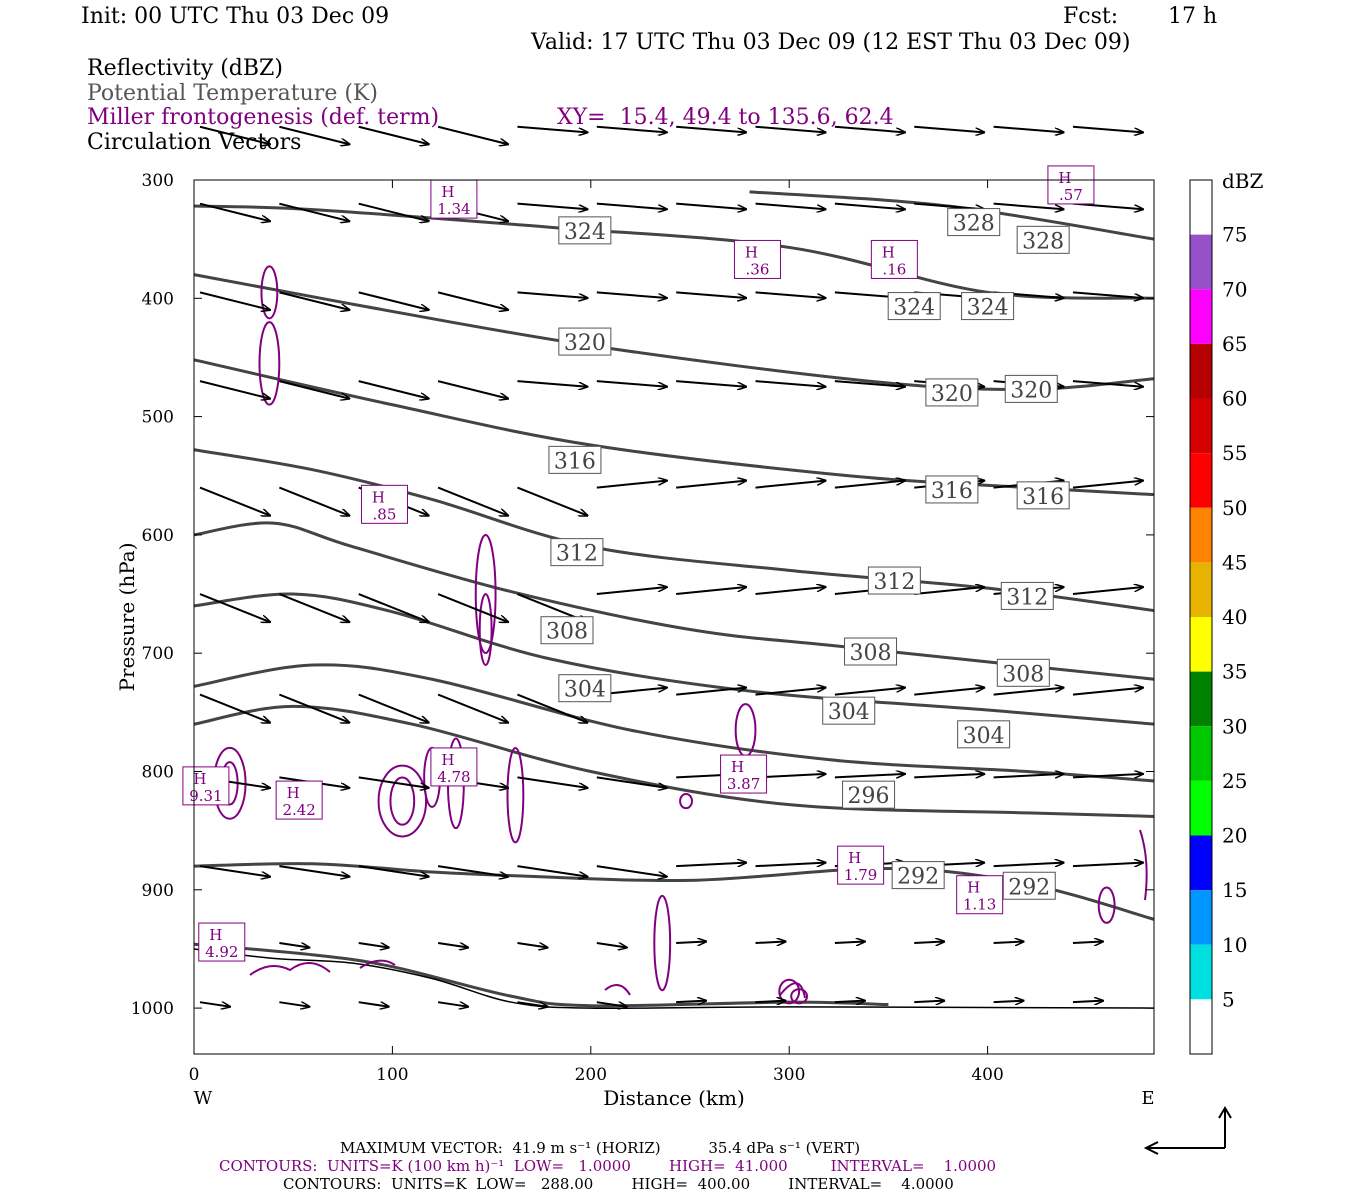 Image resolution: width=1350 pixels, height=1200 pixels. What do you see at coordinates (854, 858) in the screenshot?
I see `high-marker-9: H` at bounding box center [854, 858].